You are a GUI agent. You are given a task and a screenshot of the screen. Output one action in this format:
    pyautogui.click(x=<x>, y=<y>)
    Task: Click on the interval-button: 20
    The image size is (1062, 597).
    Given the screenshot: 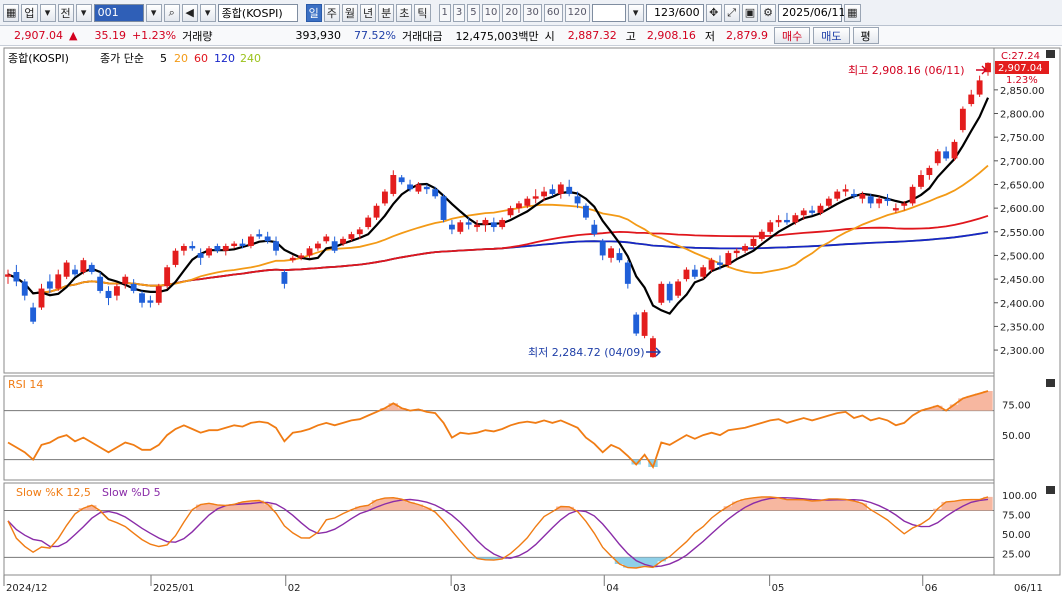 What is the action you would take?
    pyautogui.click(x=512, y=12)
    